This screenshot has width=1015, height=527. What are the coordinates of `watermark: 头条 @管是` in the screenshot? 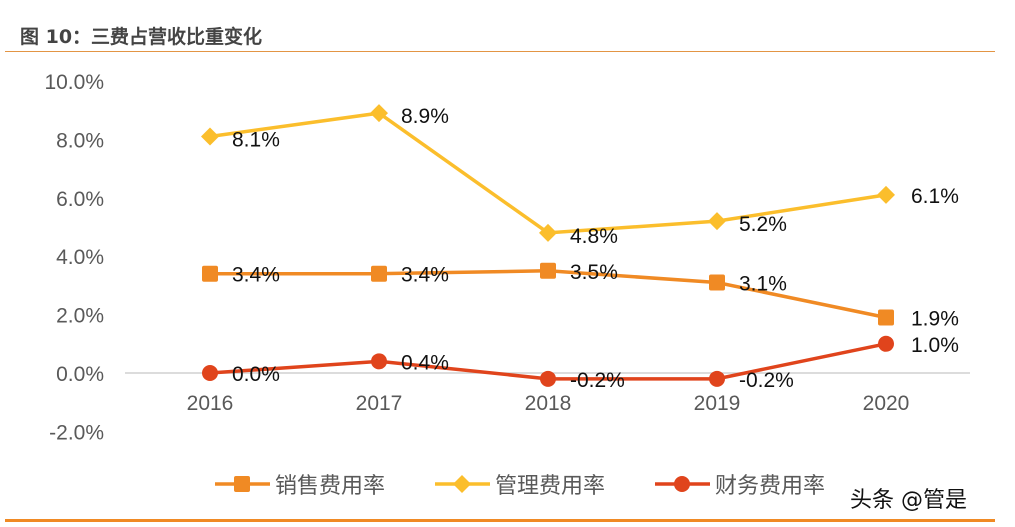 It's located at (908, 500).